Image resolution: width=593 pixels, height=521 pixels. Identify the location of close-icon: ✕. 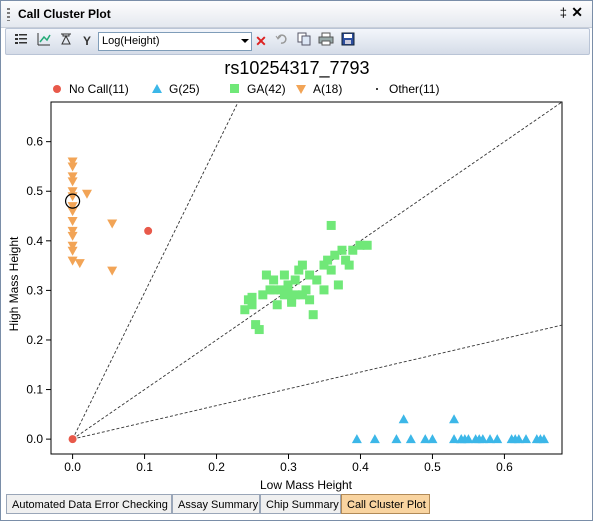
(577, 12).